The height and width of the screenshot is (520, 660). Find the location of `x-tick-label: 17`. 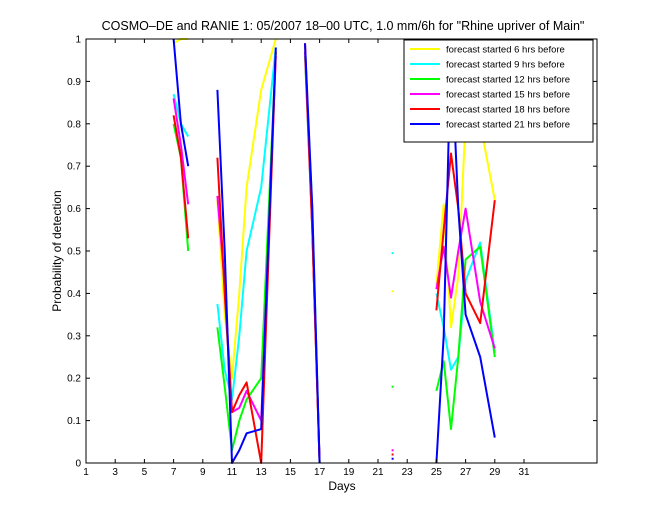

x-tick-label: 17 is located at coordinates (320, 472).